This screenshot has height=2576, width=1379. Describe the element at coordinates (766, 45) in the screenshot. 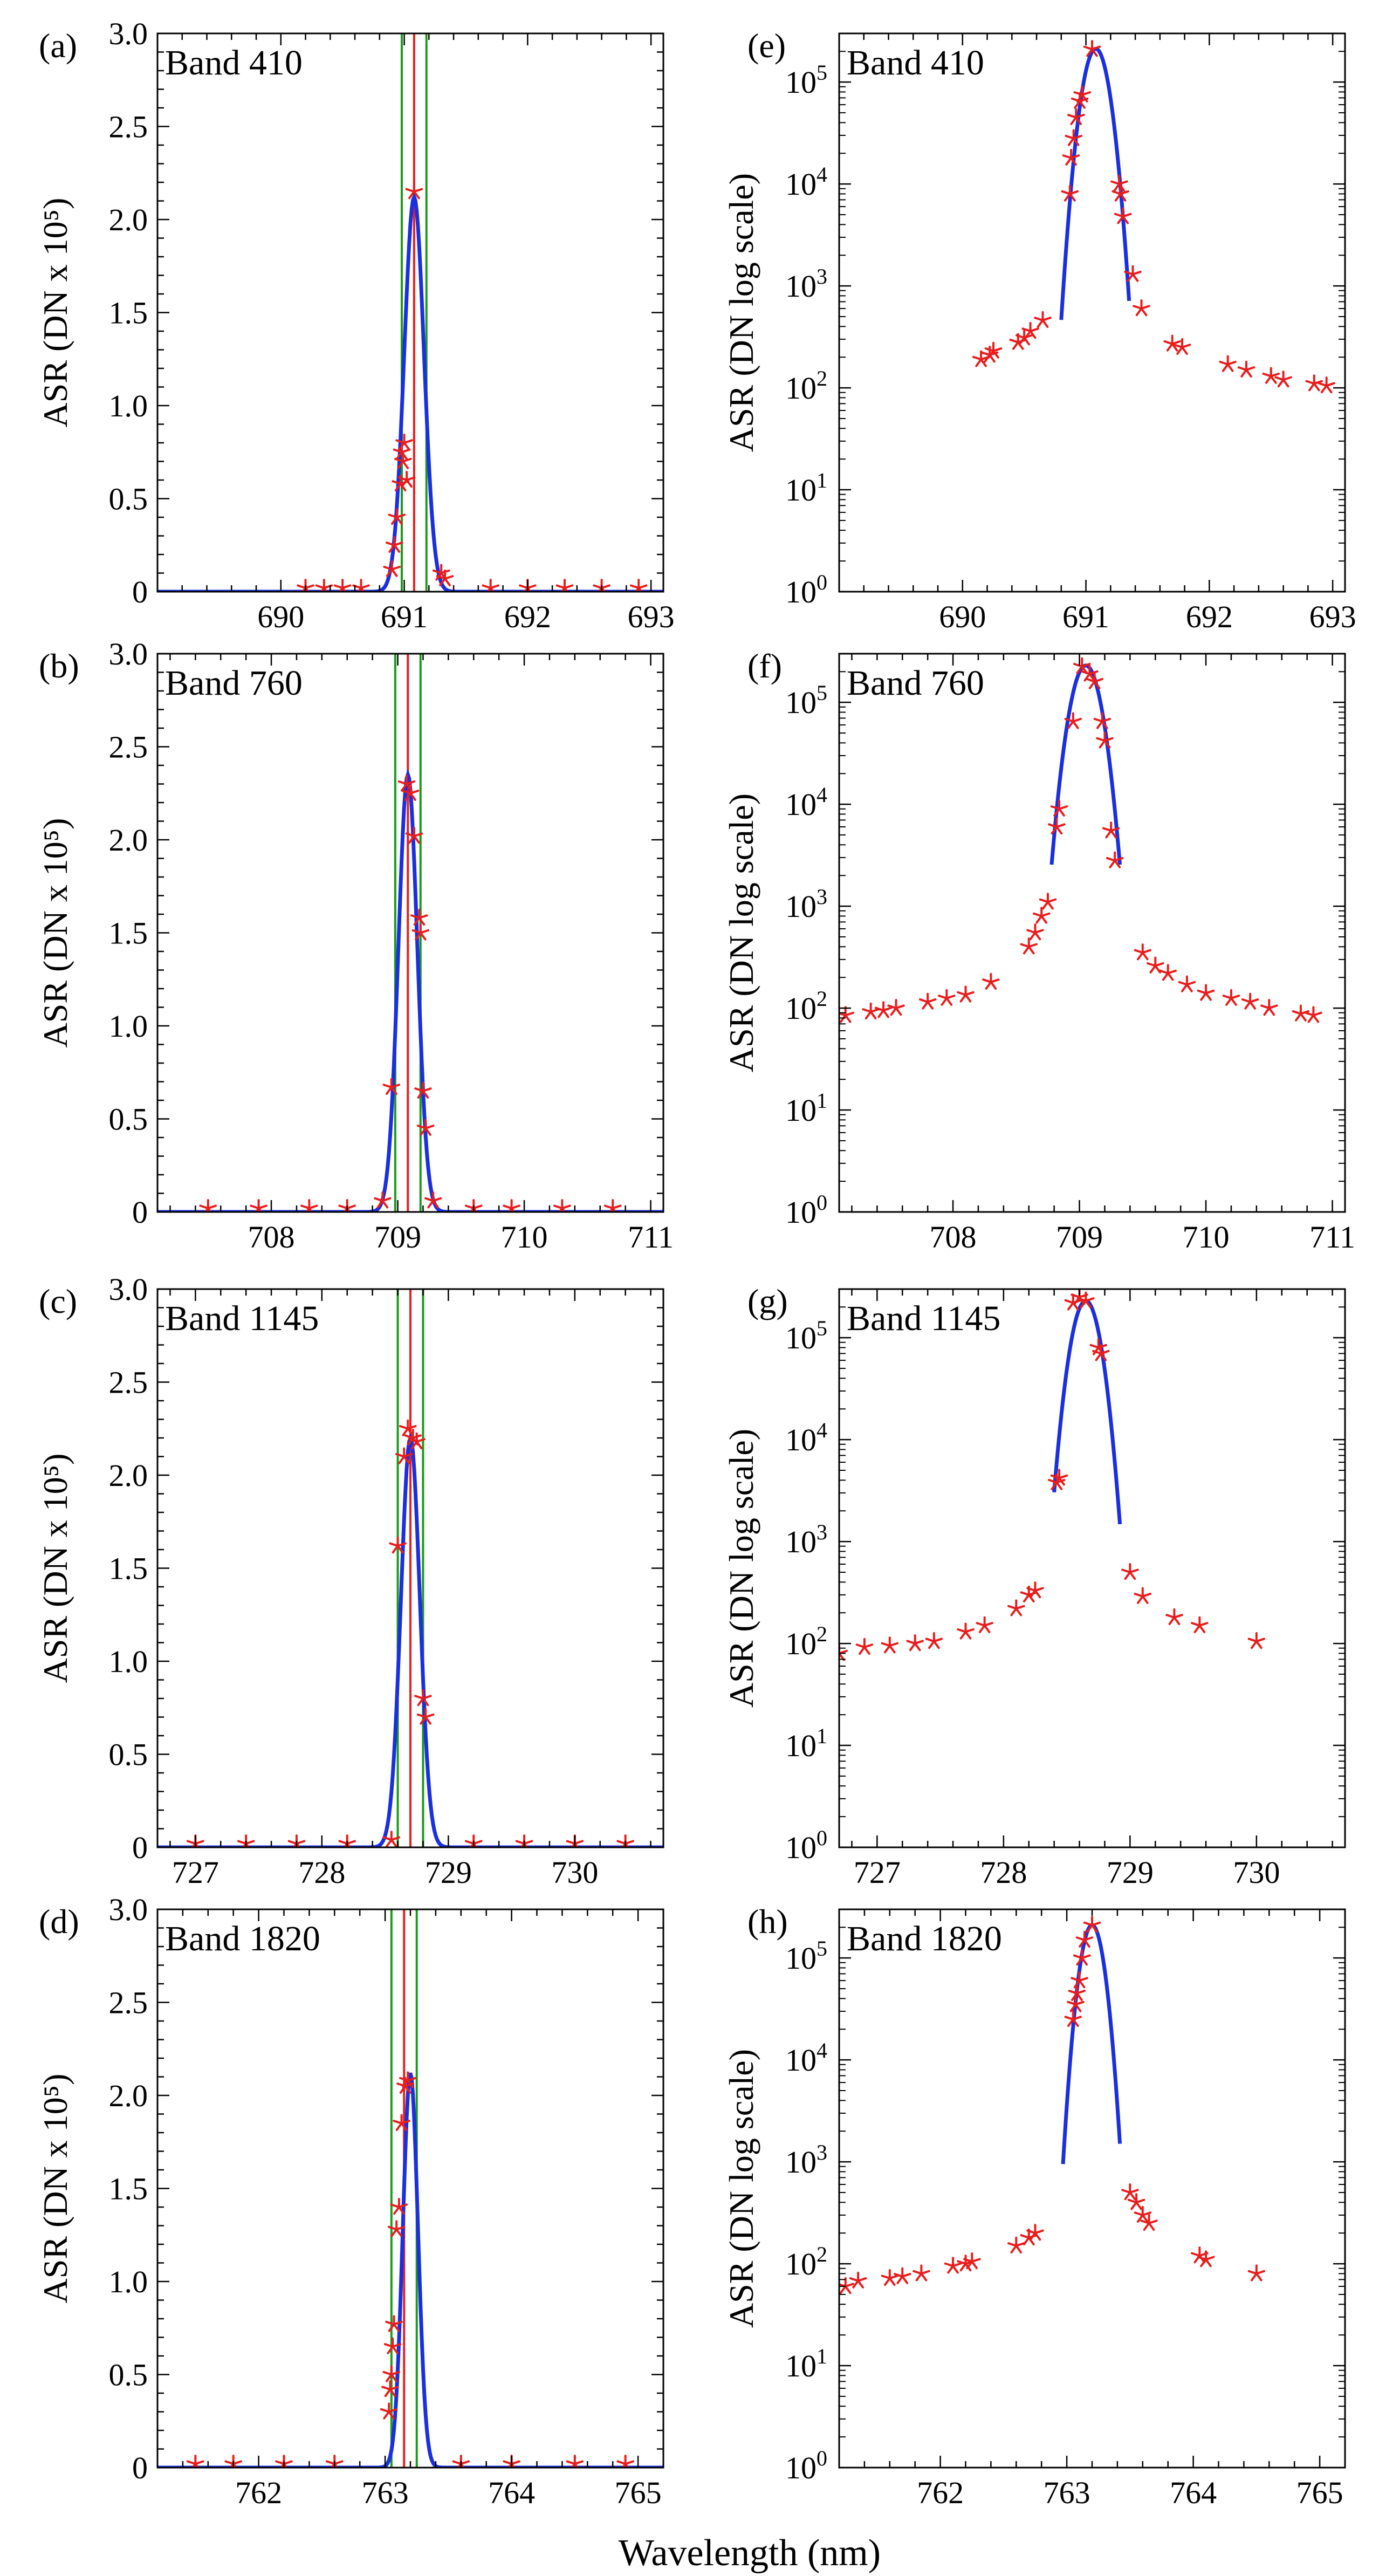

I see `panel-label: (e)` at that location.